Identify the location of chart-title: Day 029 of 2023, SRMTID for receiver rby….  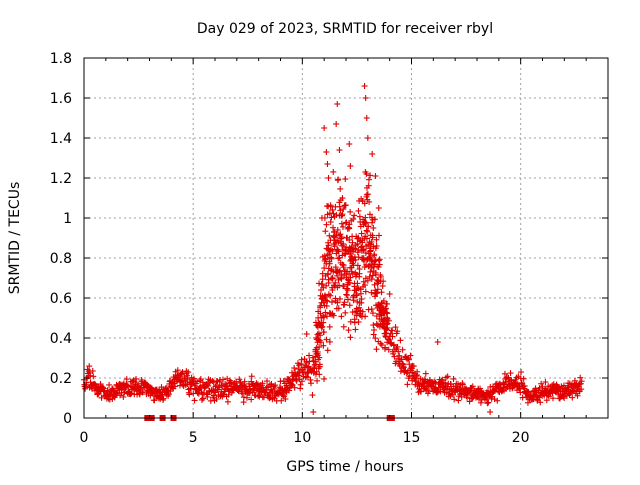
(345, 29).